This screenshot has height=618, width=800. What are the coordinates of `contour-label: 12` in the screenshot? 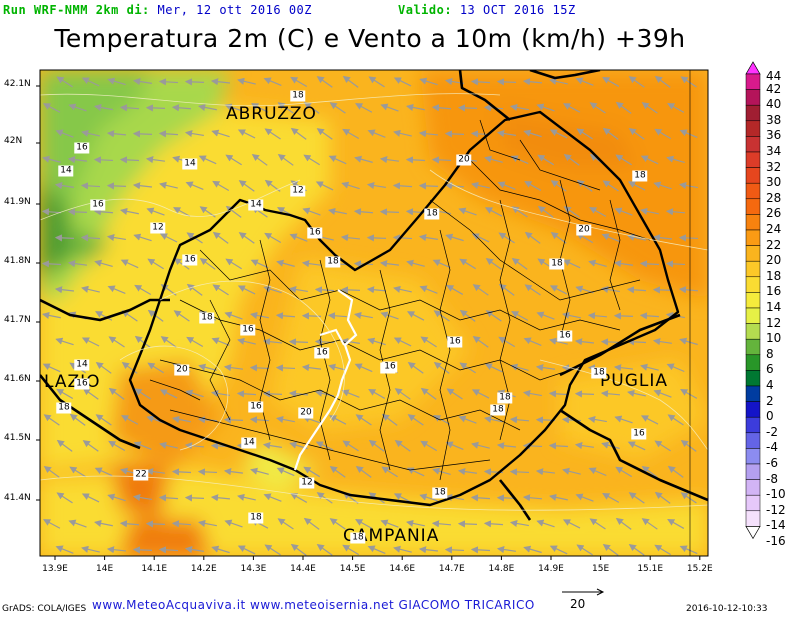 It's located at (307, 483).